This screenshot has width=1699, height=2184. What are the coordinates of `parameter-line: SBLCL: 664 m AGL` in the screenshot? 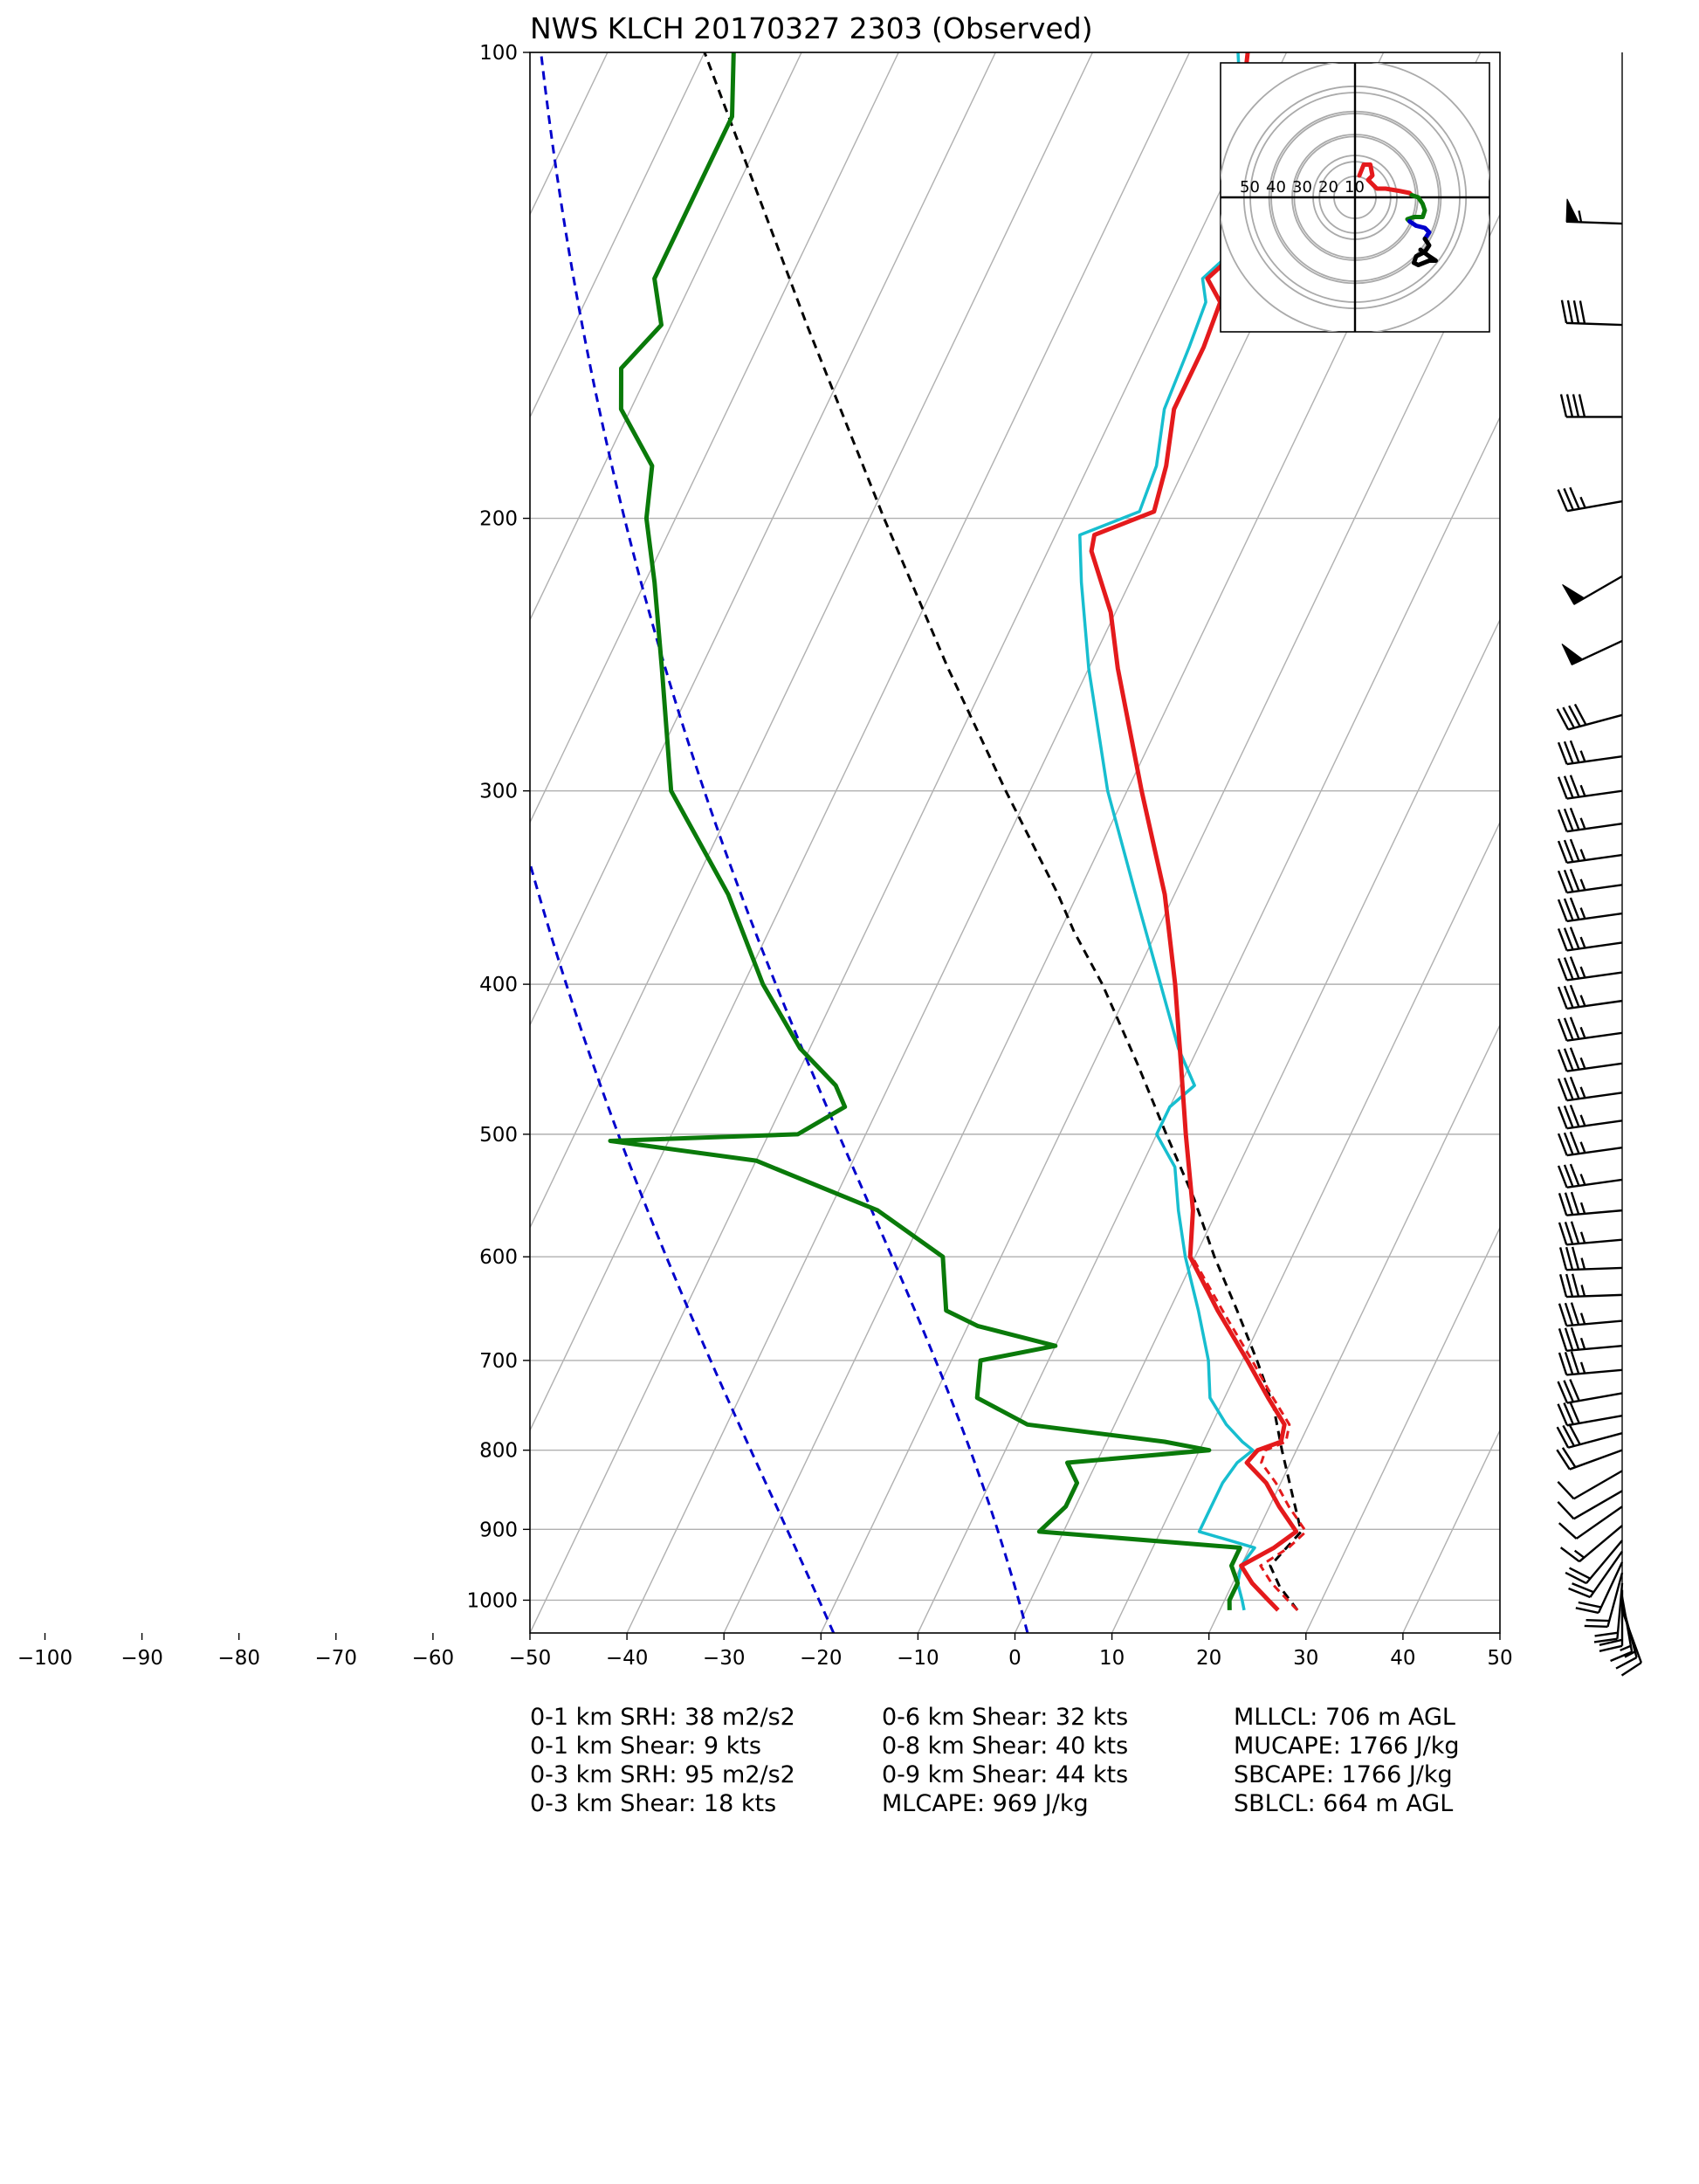 It's located at (1343, 1803).